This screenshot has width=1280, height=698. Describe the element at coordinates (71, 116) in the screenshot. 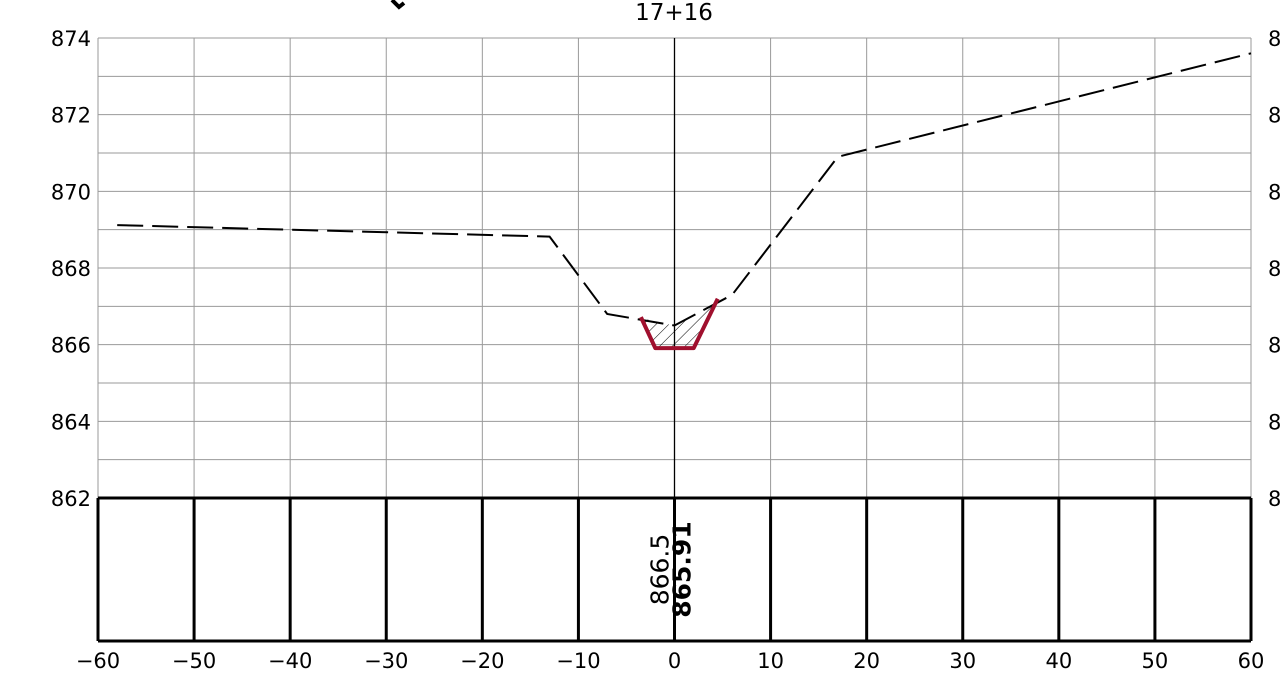

I see `y-tick-label: 872` at that location.